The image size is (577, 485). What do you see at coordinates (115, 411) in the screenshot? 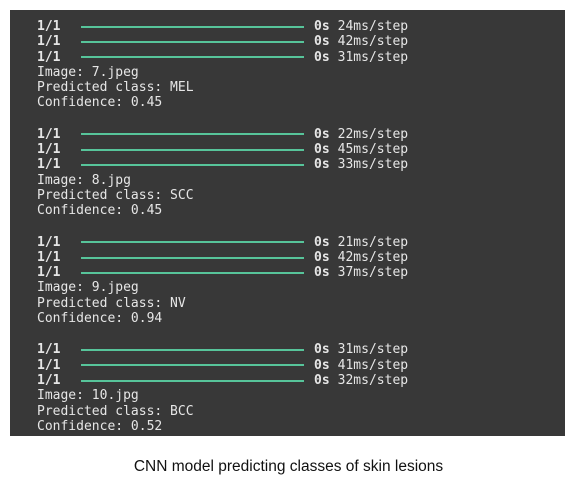
I see `predicted-class: Predicted class: BCC` at bounding box center [115, 411].